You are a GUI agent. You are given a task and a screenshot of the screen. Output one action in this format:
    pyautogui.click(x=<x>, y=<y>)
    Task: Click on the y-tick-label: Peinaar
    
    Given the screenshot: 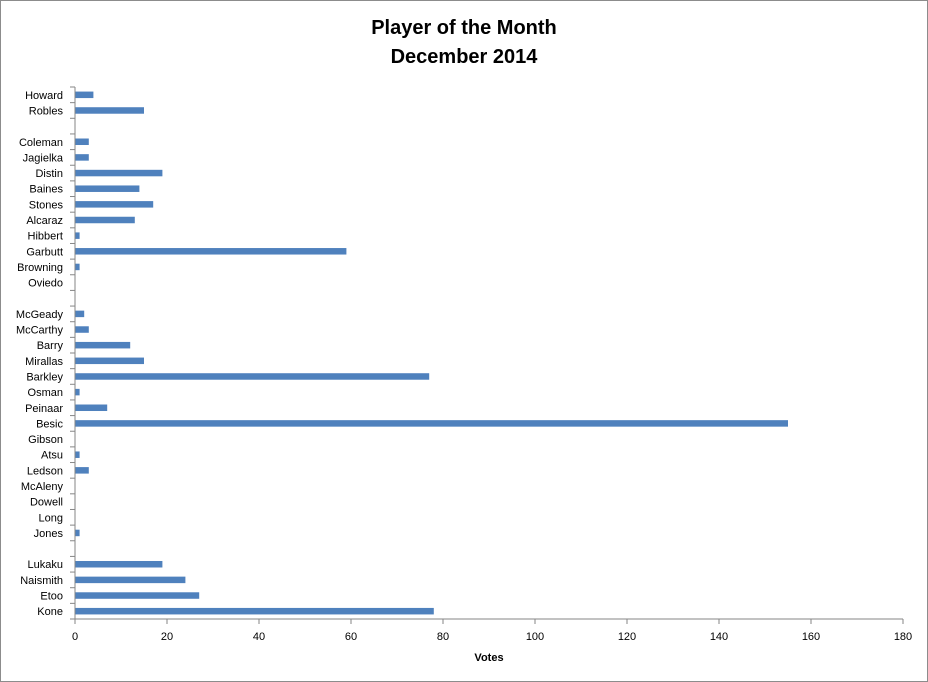 What is the action you would take?
    pyautogui.click(x=44, y=409)
    